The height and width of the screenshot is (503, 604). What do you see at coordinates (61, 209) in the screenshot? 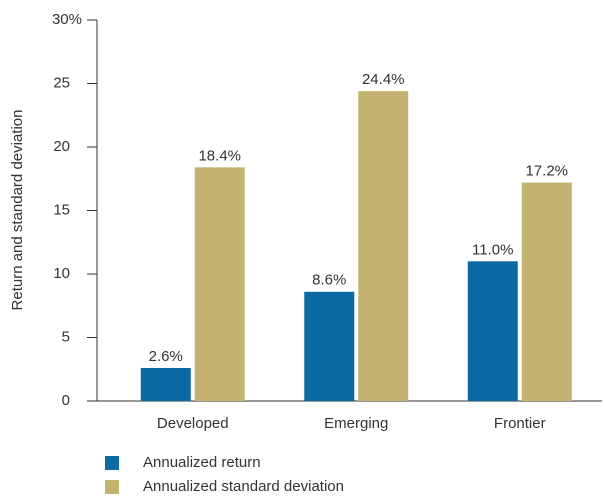
I see `y-tick-label: 15` at bounding box center [61, 209].